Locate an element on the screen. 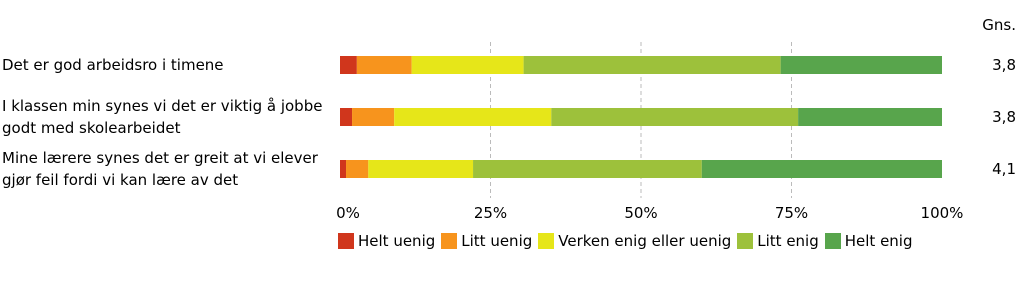 Image resolution: width=1024 pixels, height=287 pixels. legend-item: Helt enig is located at coordinates (868, 241).